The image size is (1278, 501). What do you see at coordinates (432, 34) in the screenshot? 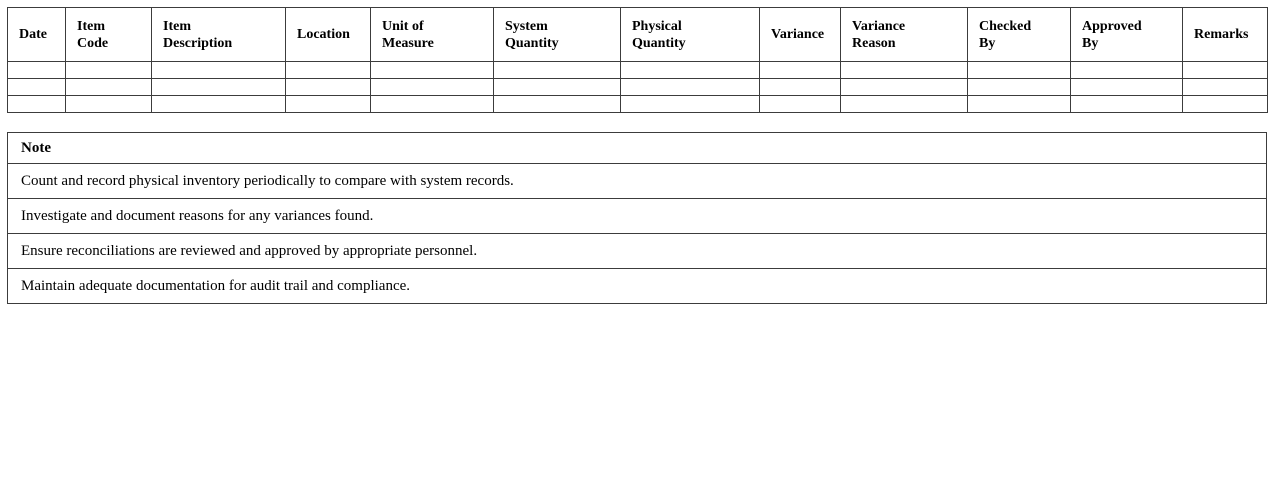
I see `column-header-unit-of-measure: Unit of Measure` at bounding box center [432, 34].